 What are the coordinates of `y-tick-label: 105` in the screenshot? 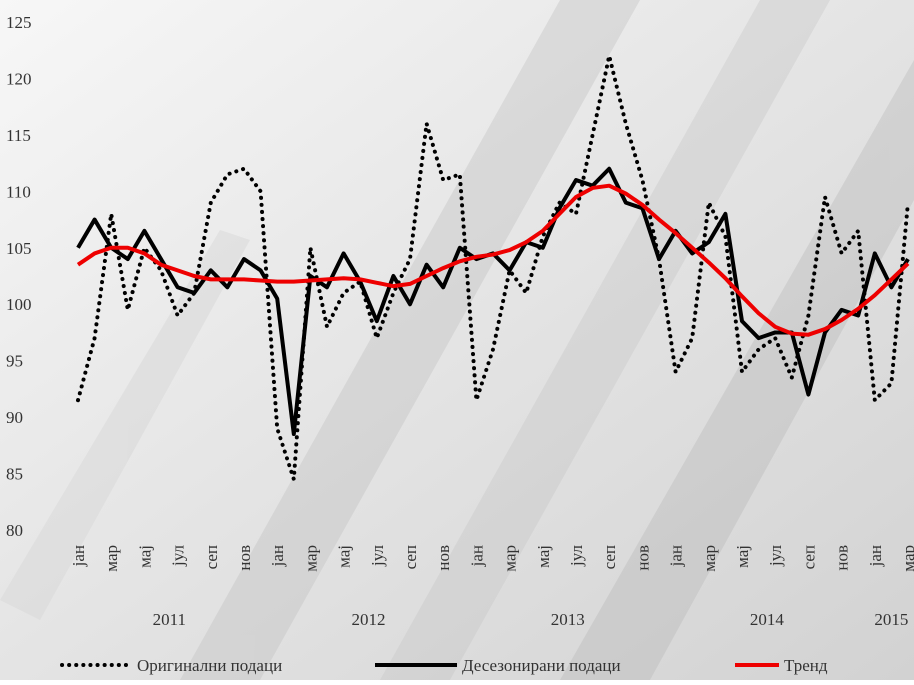 It's located at (19, 248).